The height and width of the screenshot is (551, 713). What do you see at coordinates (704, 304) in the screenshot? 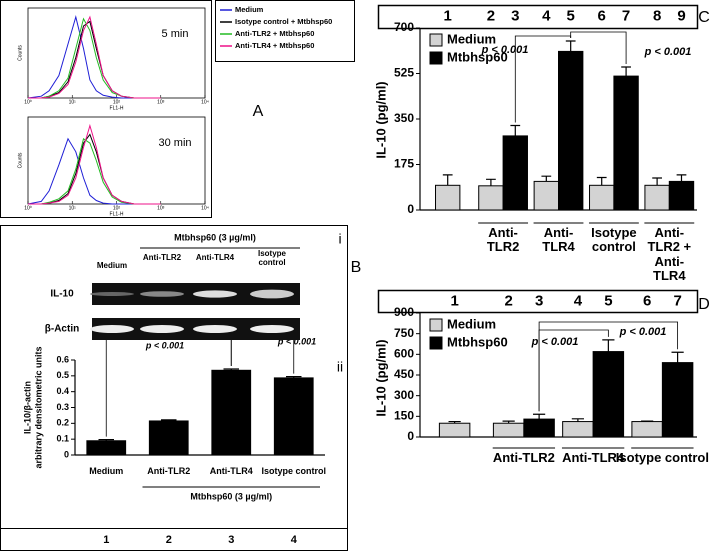
I see `panel-label: D` at bounding box center [704, 304].